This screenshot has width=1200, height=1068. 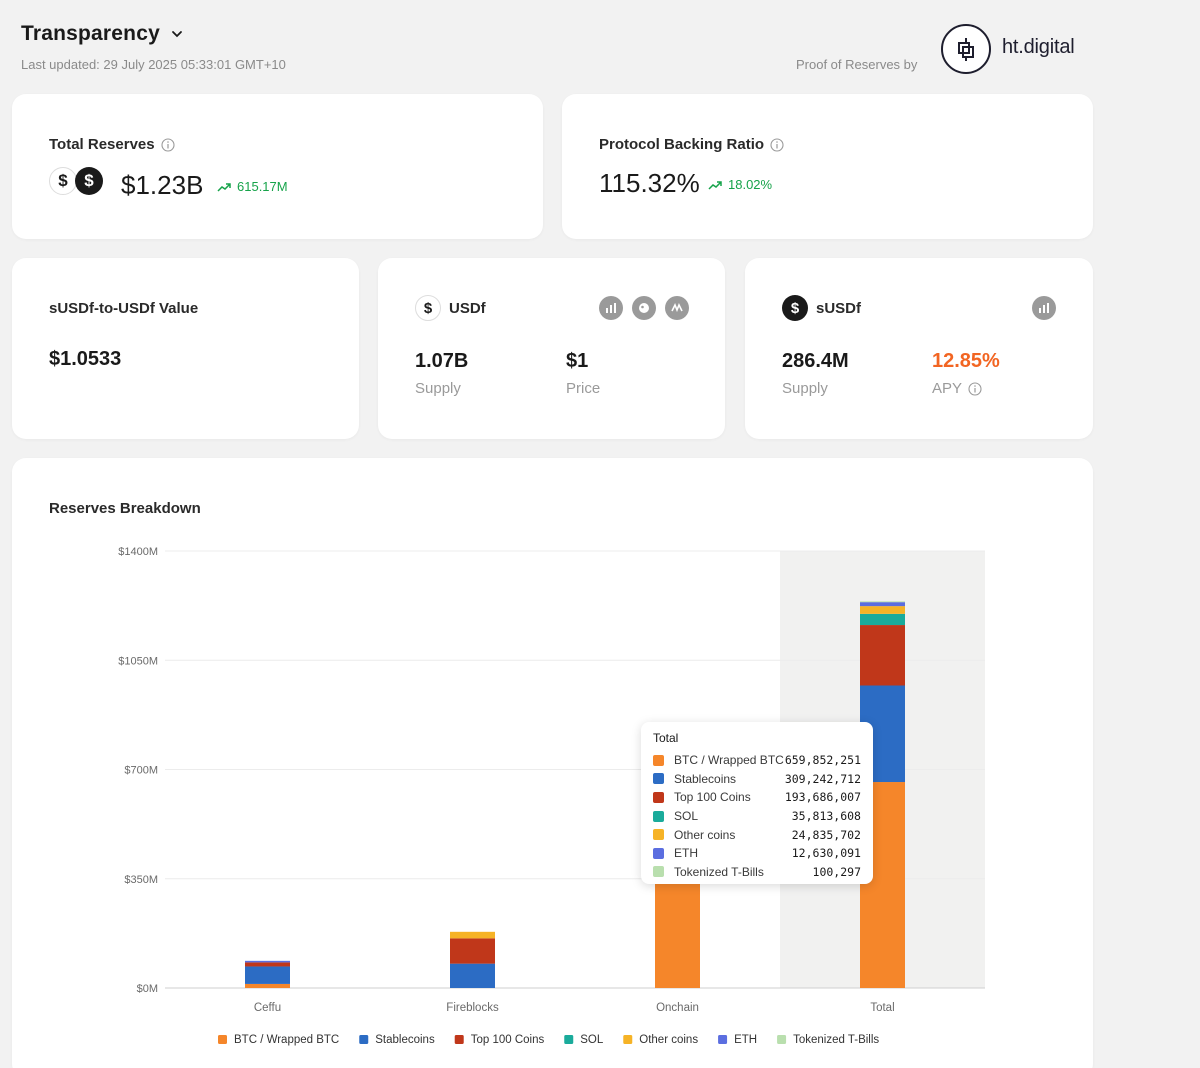 I want to click on coingecko-icon, so click(x=644, y=308).